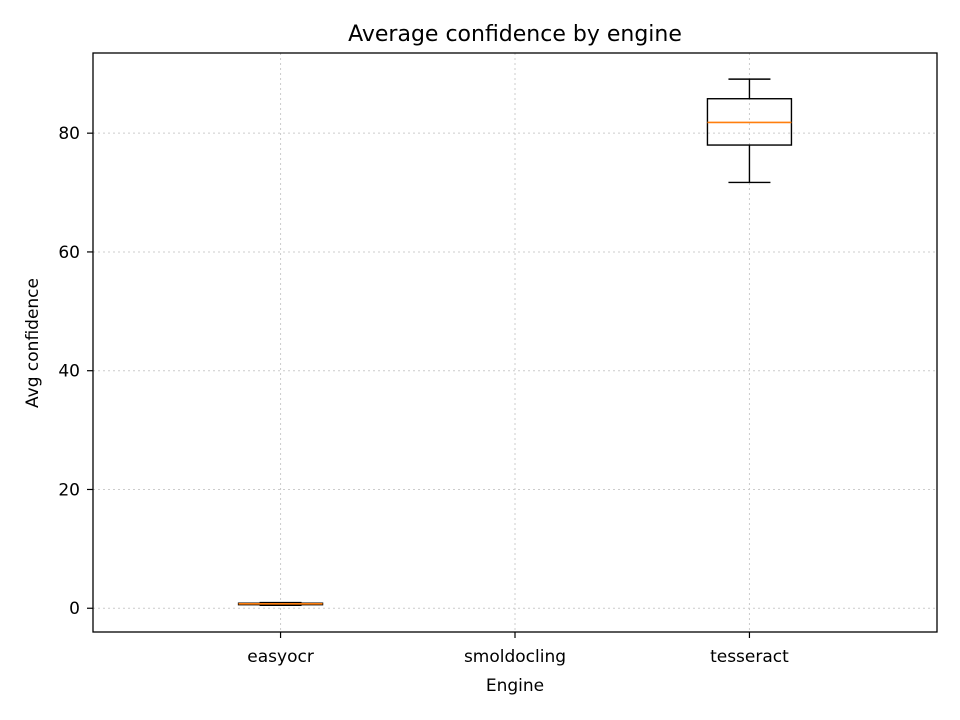 The width and height of the screenshot is (960, 720). Describe the element at coordinates (69, 253) in the screenshot. I see `y-tick-label: 60` at that location.